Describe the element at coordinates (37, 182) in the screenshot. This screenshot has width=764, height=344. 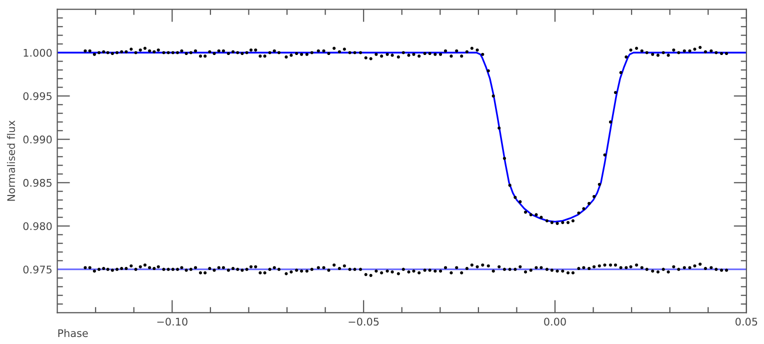
I see `y-tick-label: 0.985` at that location.